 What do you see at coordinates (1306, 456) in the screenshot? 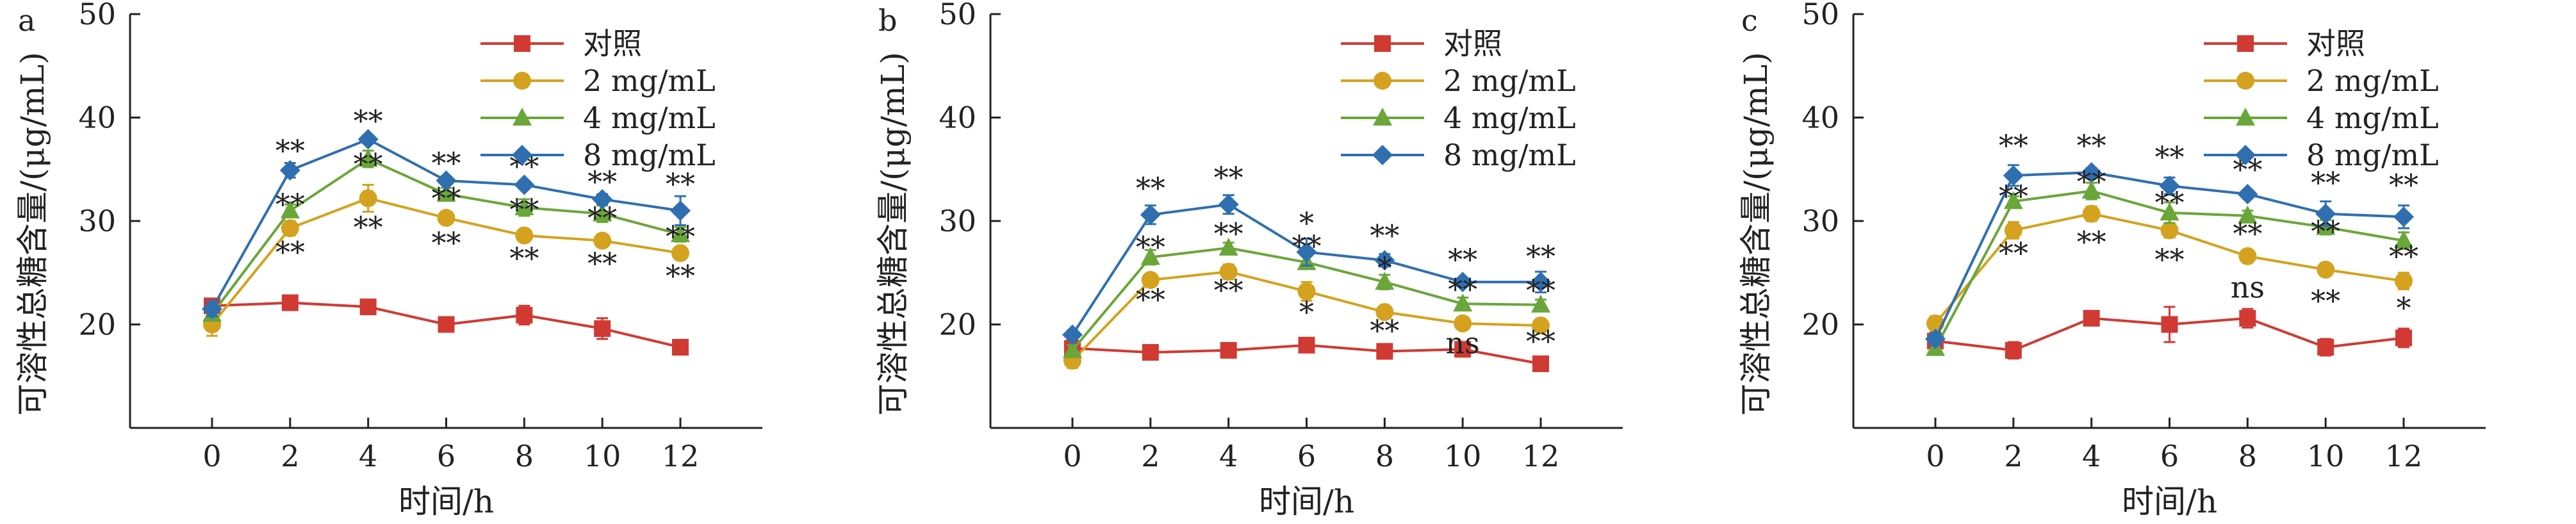
I see `x-tick-label: 6` at bounding box center [1306, 456].